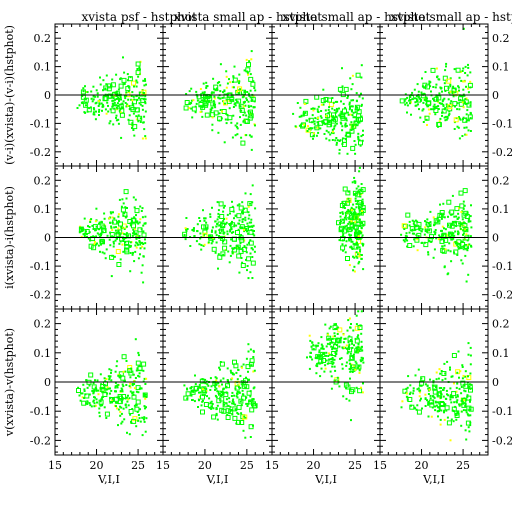 This screenshot has height=512, width=512. What do you see at coordinates (217, 237) in the screenshot?
I see `scatter-panel-r2-c2` at bounding box center [217, 237].